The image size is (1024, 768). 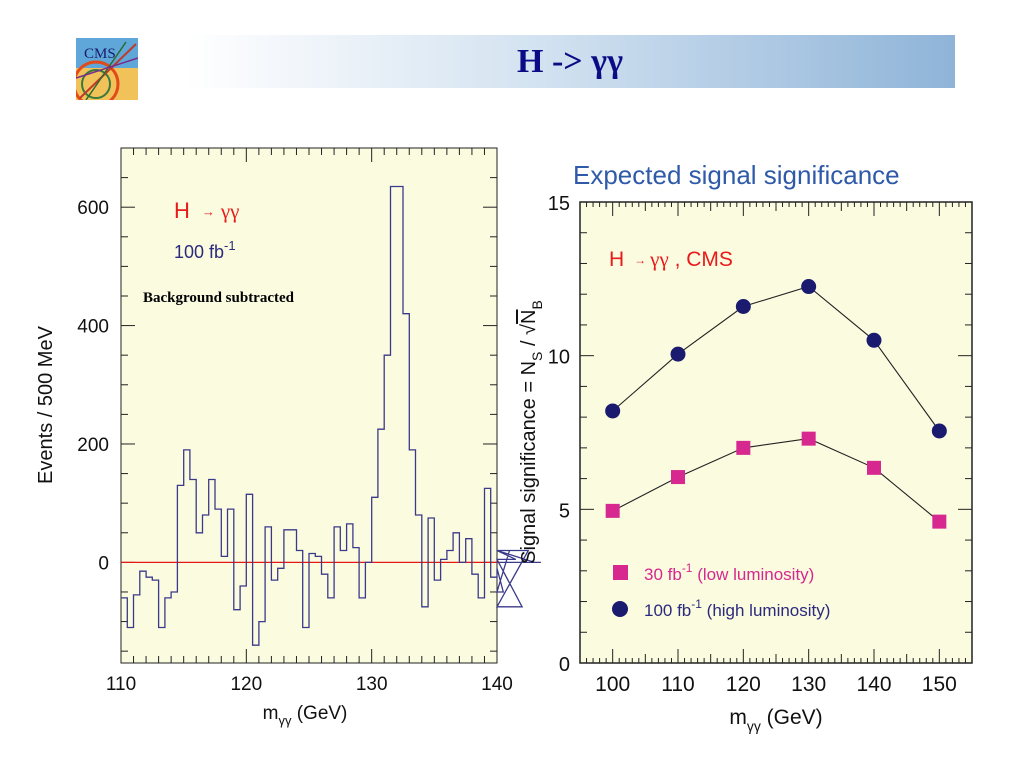 I want to click on x-tick-label: 150, so click(x=939, y=684).